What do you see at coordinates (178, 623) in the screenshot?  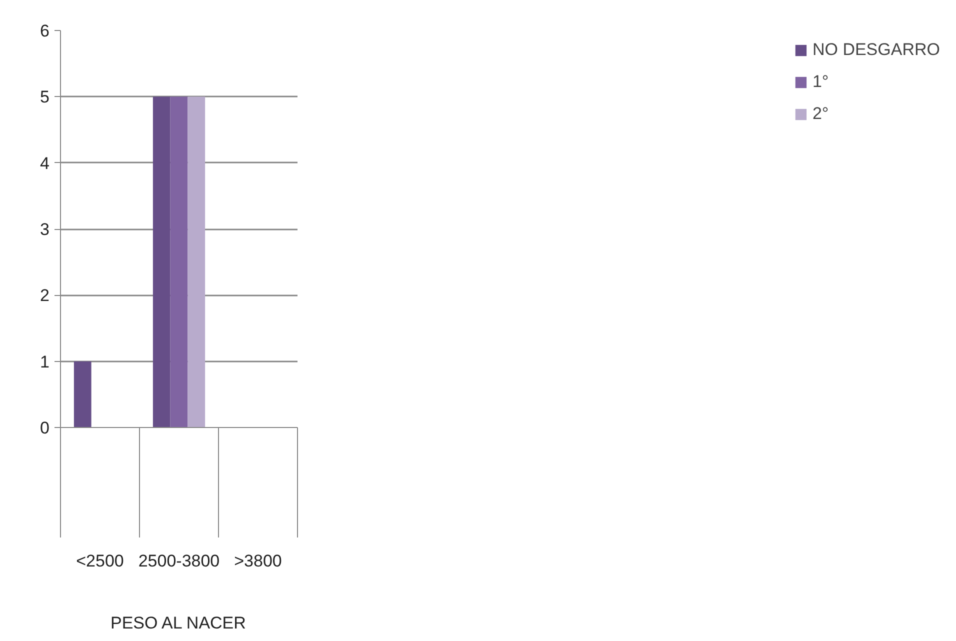 I see `x-axis-title: PESO AL NACER` at bounding box center [178, 623].